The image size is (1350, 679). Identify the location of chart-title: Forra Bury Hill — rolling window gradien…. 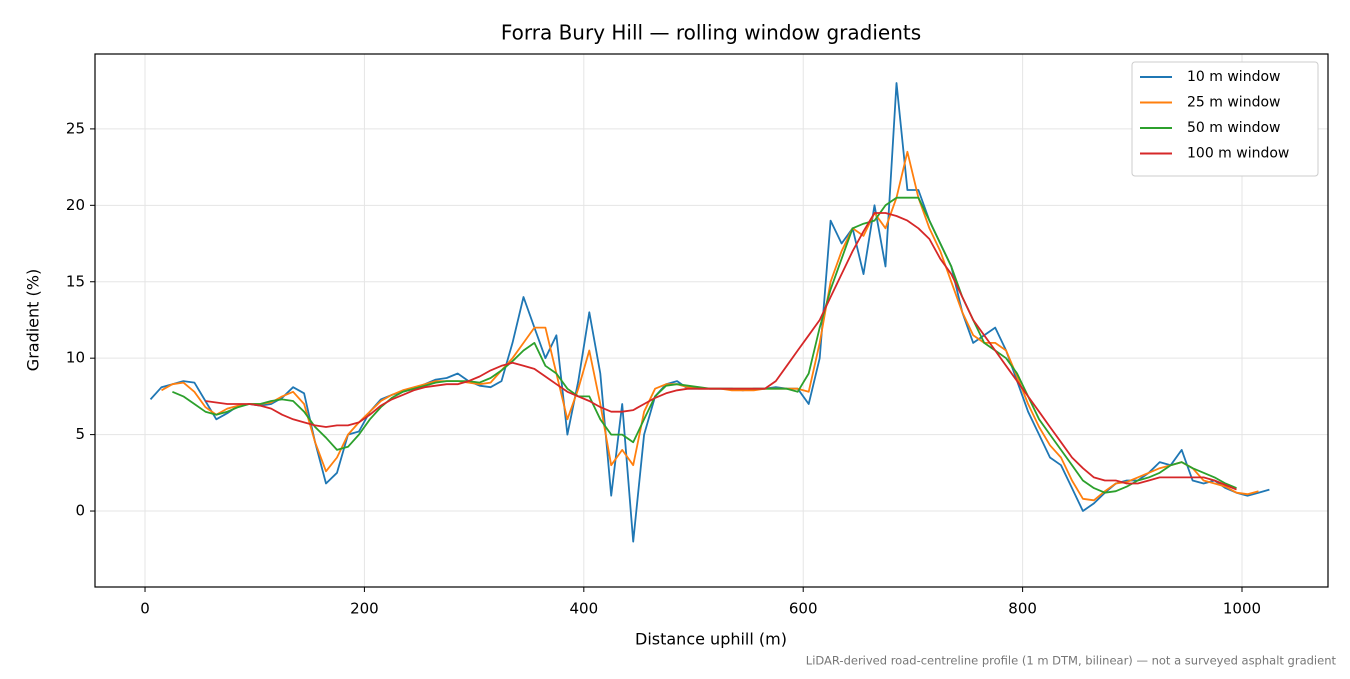
(711, 33).